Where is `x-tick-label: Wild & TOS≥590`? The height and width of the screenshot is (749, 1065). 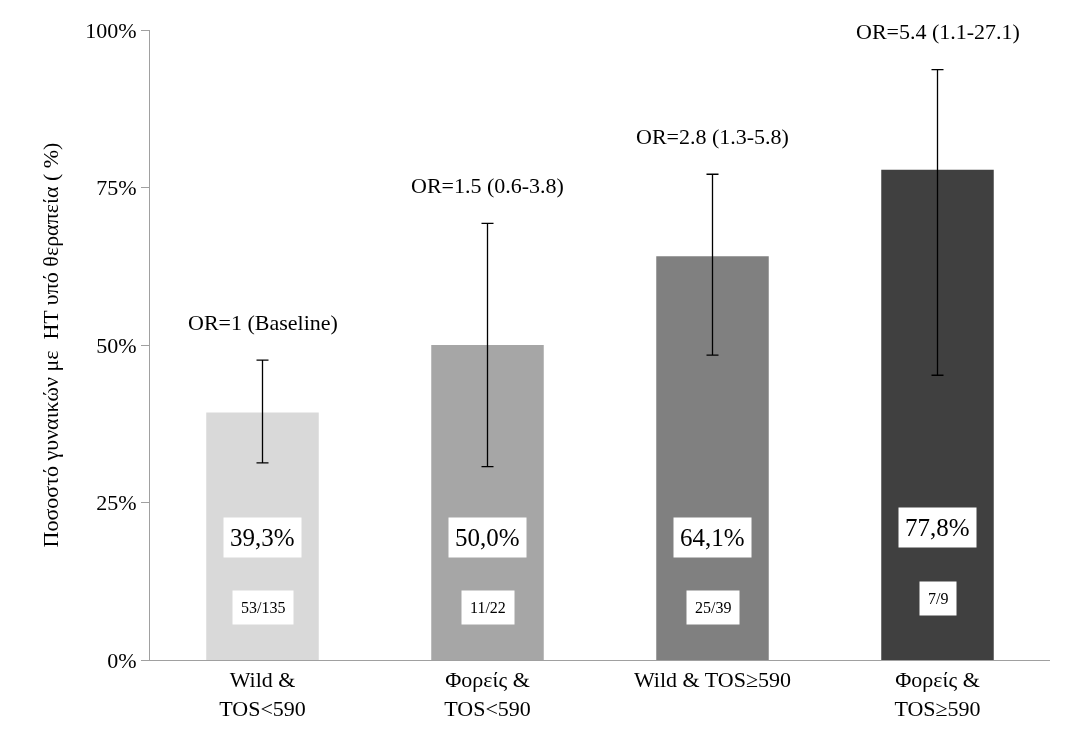 x-tick-label: Wild & TOS≥590 is located at coordinates (712, 680).